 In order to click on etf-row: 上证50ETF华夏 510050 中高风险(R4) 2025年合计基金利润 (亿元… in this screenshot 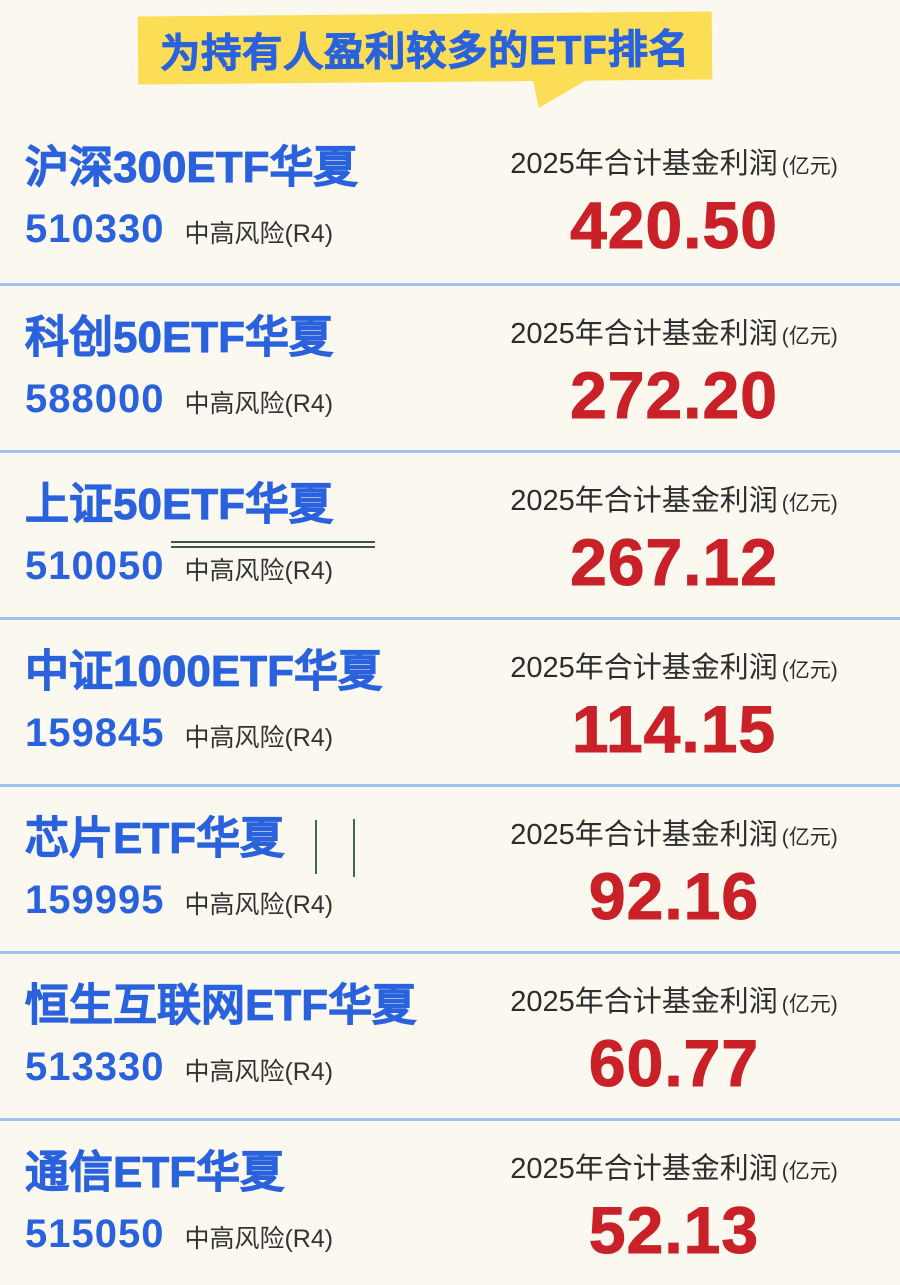, I will do `click(450, 533)`.